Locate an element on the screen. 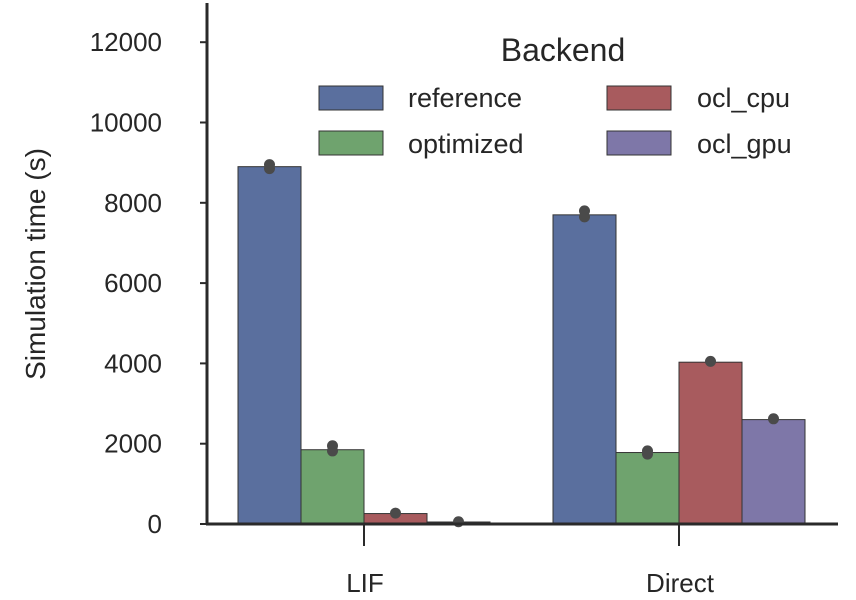 The height and width of the screenshot is (600, 856). x-tick-label-lif: LIF is located at coordinates (365, 583).